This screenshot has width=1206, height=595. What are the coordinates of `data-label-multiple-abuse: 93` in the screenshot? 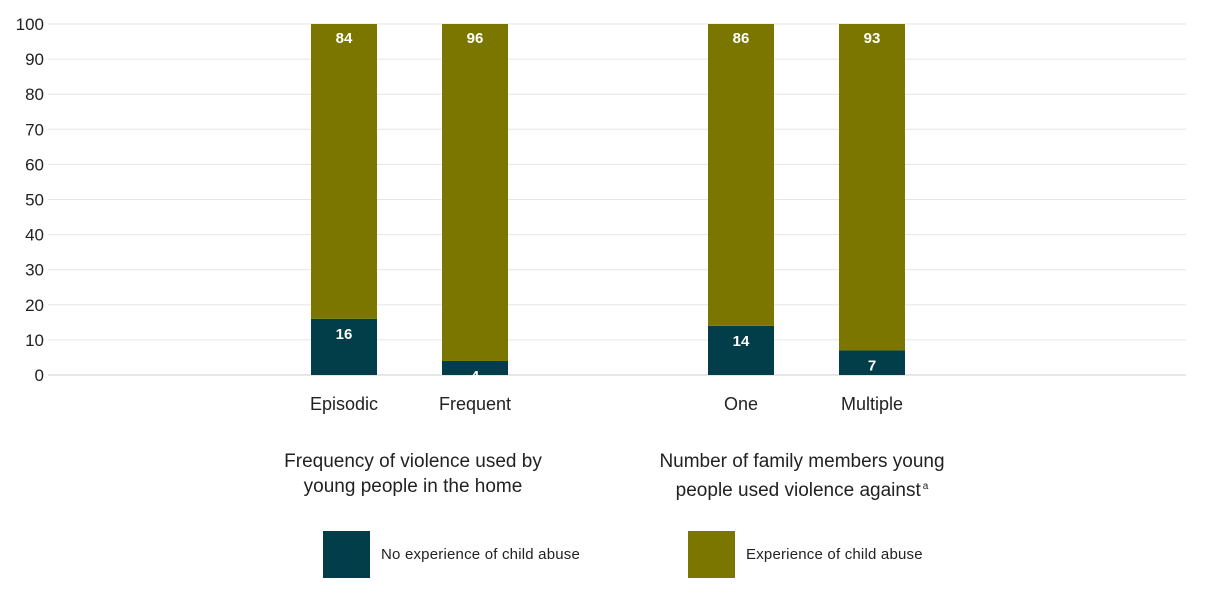 It's located at (872, 38).